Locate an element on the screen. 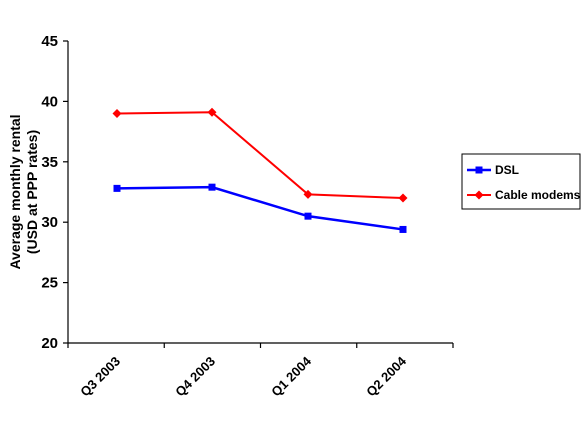  legend-box is located at coordinates (521, 181).